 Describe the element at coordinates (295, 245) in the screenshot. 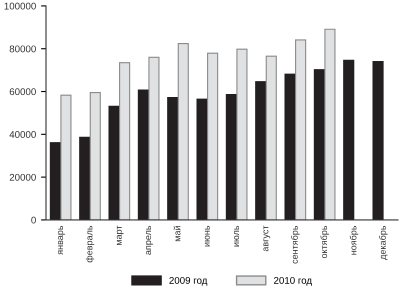

I see `x-tick-label: сентябрь` at that location.